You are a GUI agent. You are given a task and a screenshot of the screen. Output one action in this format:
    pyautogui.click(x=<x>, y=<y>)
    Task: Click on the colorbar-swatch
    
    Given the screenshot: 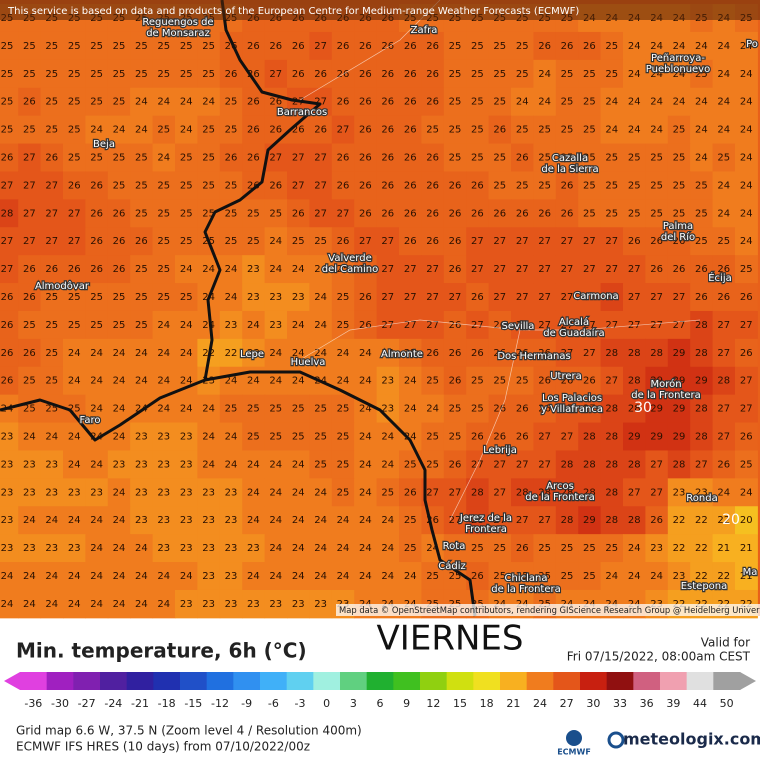 What is the action you would take?
    pyautogui.click(x=514, y=681)
    